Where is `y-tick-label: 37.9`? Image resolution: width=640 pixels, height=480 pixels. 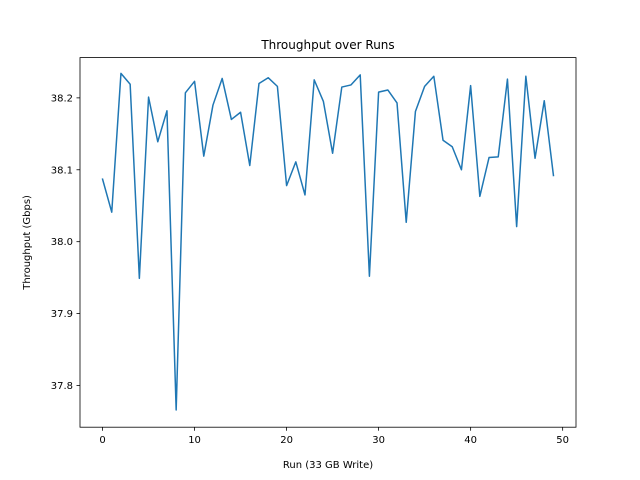 y-tick-label: 37.9 is located at coordinates (62, 314).